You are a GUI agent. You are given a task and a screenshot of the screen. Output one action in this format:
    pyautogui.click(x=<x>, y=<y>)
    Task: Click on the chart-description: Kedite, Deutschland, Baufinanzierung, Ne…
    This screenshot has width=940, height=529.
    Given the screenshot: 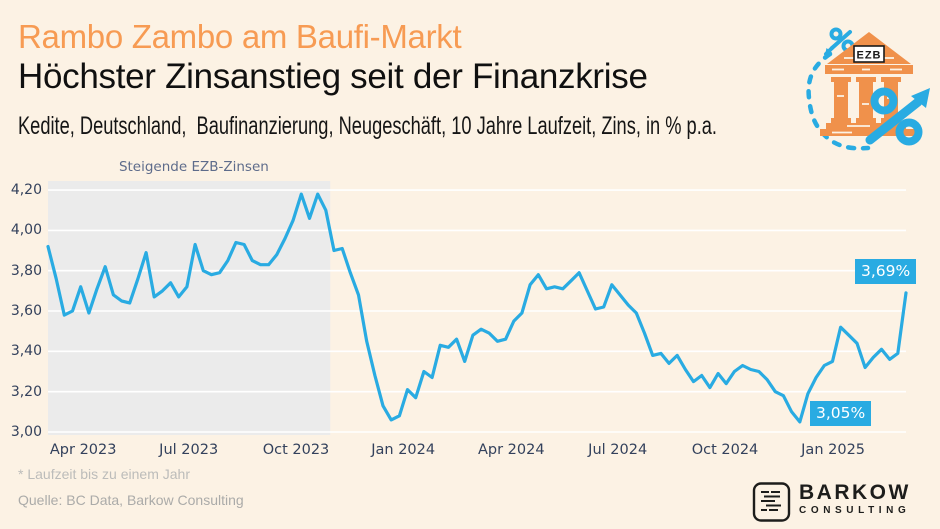 What is the action you would take?
    pyautogui.click(x=367, y=126)
    